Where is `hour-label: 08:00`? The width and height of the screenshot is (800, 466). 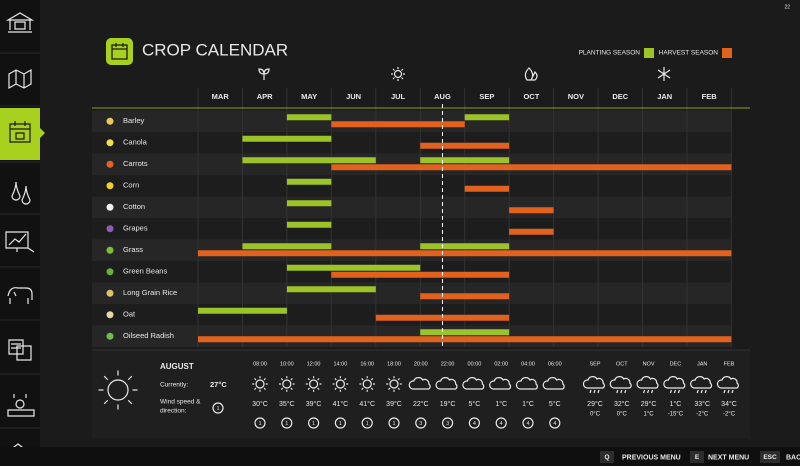
hour-label: 08:00 is located at coordinates (260, 364).